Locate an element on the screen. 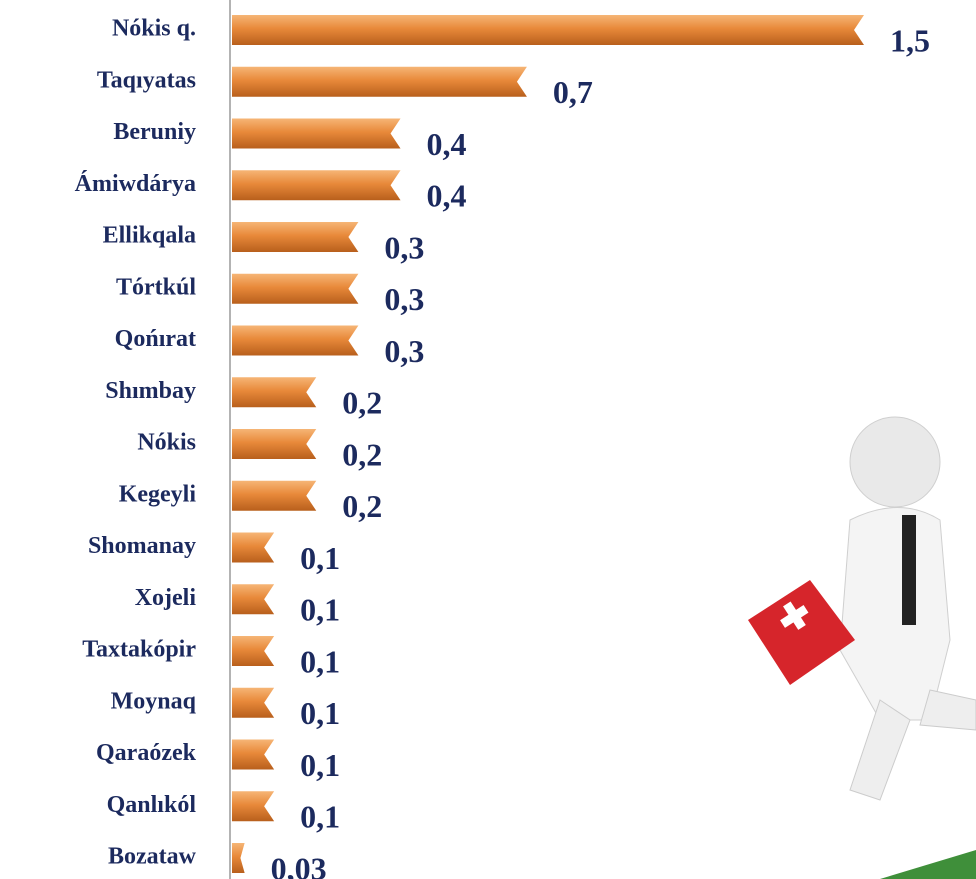 The width and height of the screenshot is (976, 879). doctor-illustration is located at coordinates (862, 647).